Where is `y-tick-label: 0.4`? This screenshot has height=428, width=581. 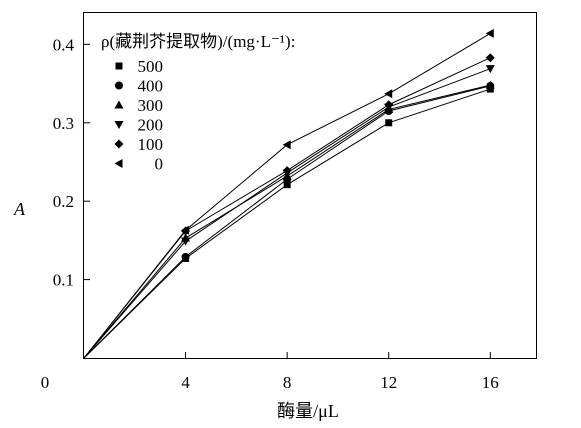
y-tick-label: 0.4 is located at coordinates (64, 44).